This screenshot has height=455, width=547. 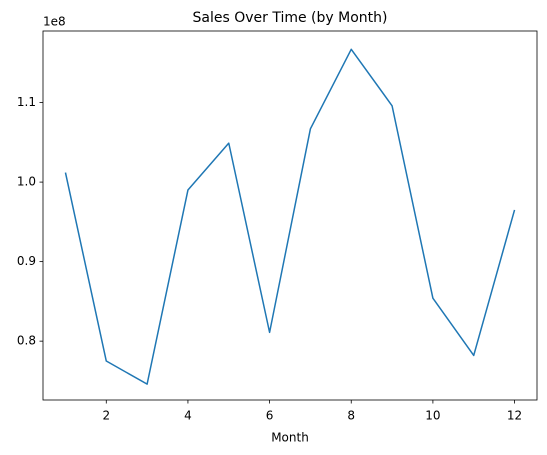 I want to click on chart-title: Sales Over Time (by Month), so click(x=290, y=18).